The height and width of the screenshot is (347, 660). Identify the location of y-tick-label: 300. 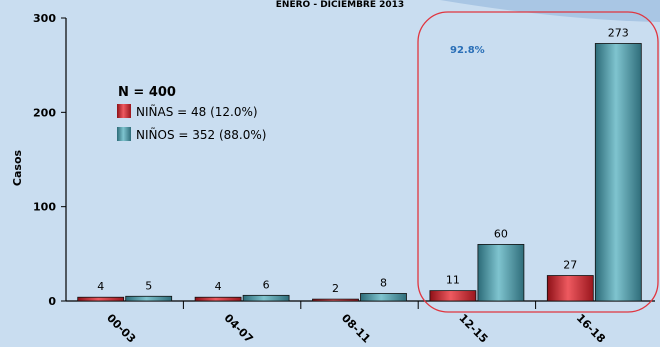
(44, 18).